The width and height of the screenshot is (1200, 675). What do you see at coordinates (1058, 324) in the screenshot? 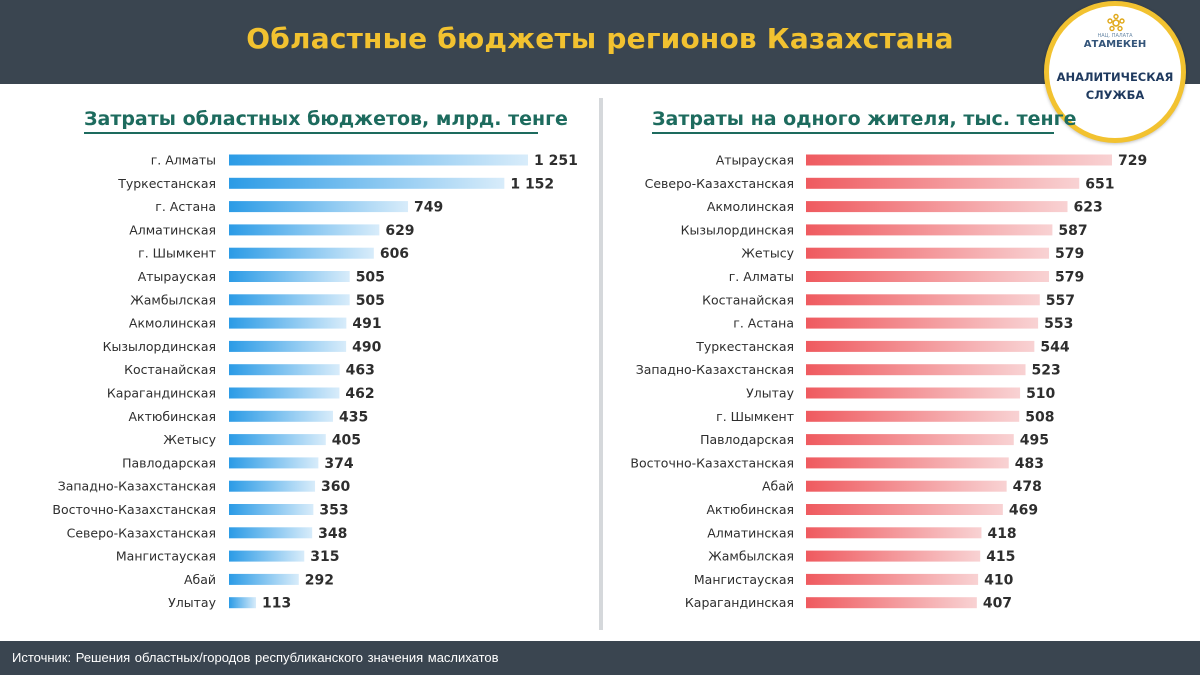
I see `value-label: 553` at bounding box center [1058, 324].